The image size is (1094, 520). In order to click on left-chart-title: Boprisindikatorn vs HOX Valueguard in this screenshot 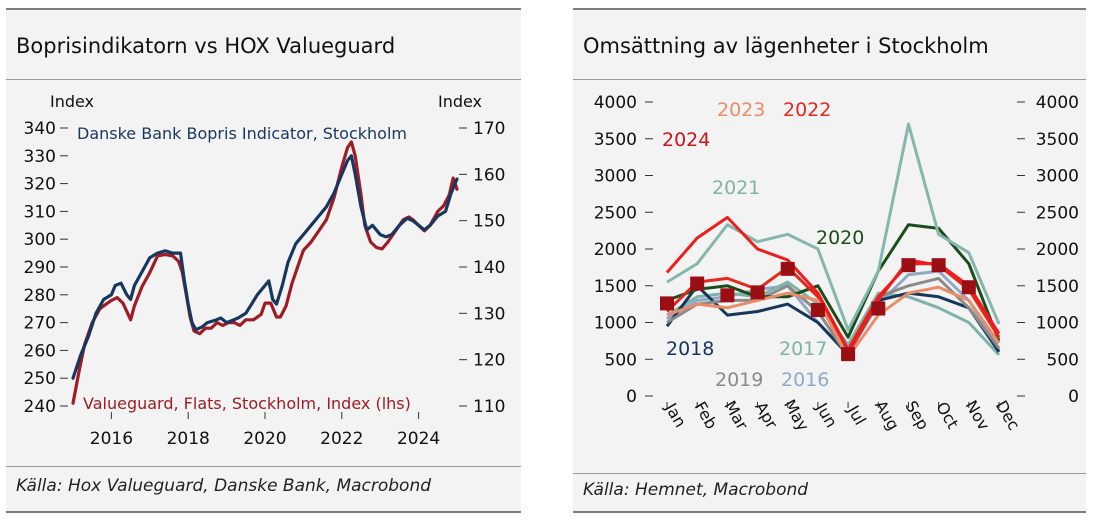, I will do `click(206, 46)`.